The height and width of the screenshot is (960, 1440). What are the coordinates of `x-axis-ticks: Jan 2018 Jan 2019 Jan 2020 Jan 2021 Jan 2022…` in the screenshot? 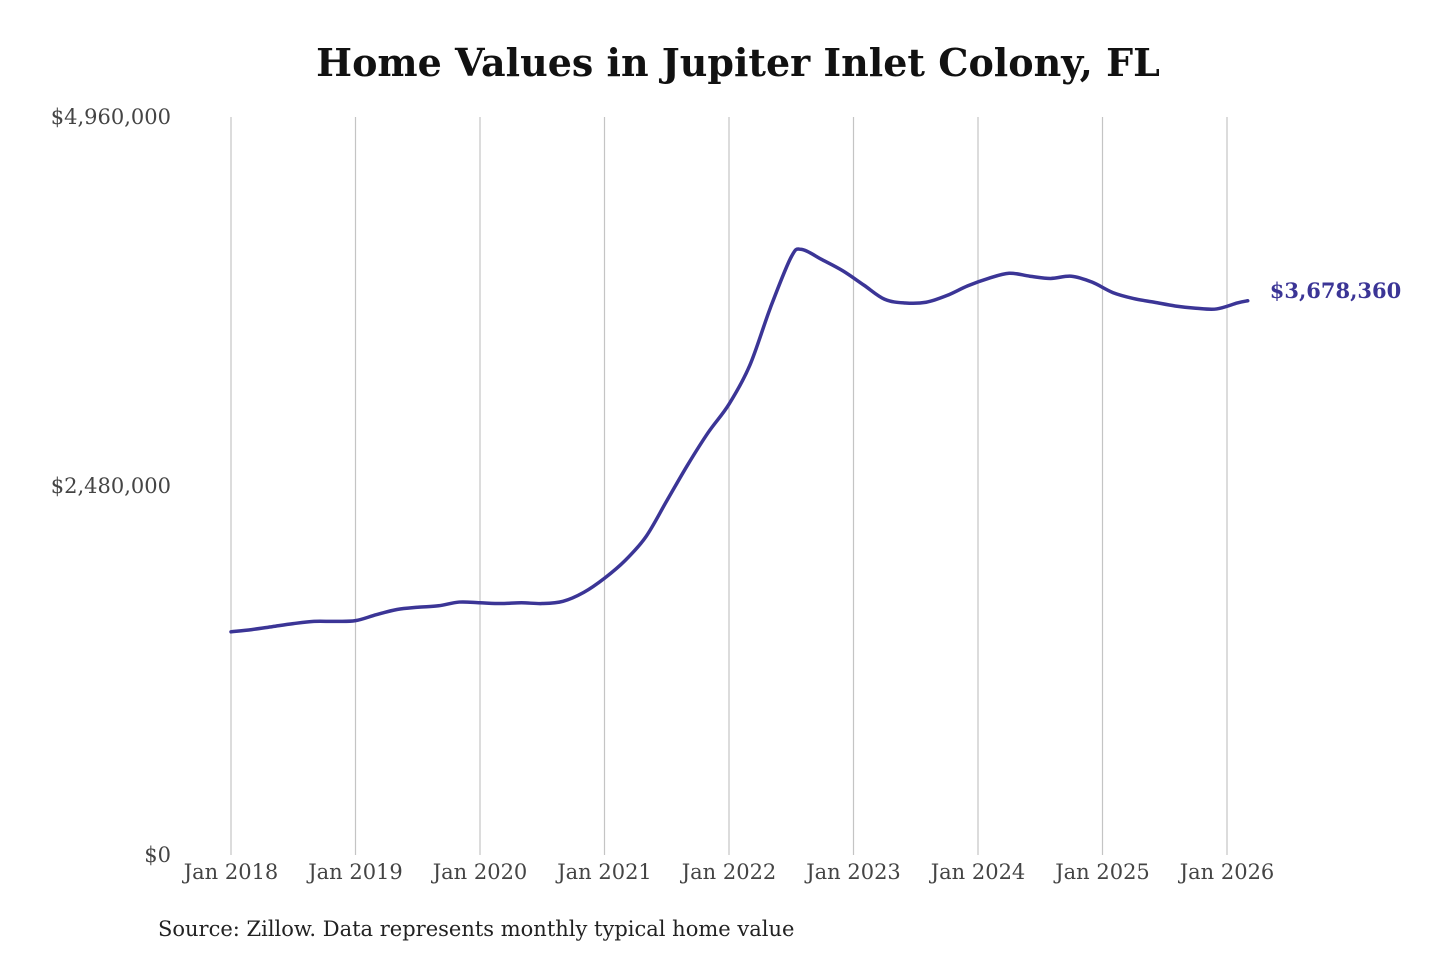 It's located at (728, 872).